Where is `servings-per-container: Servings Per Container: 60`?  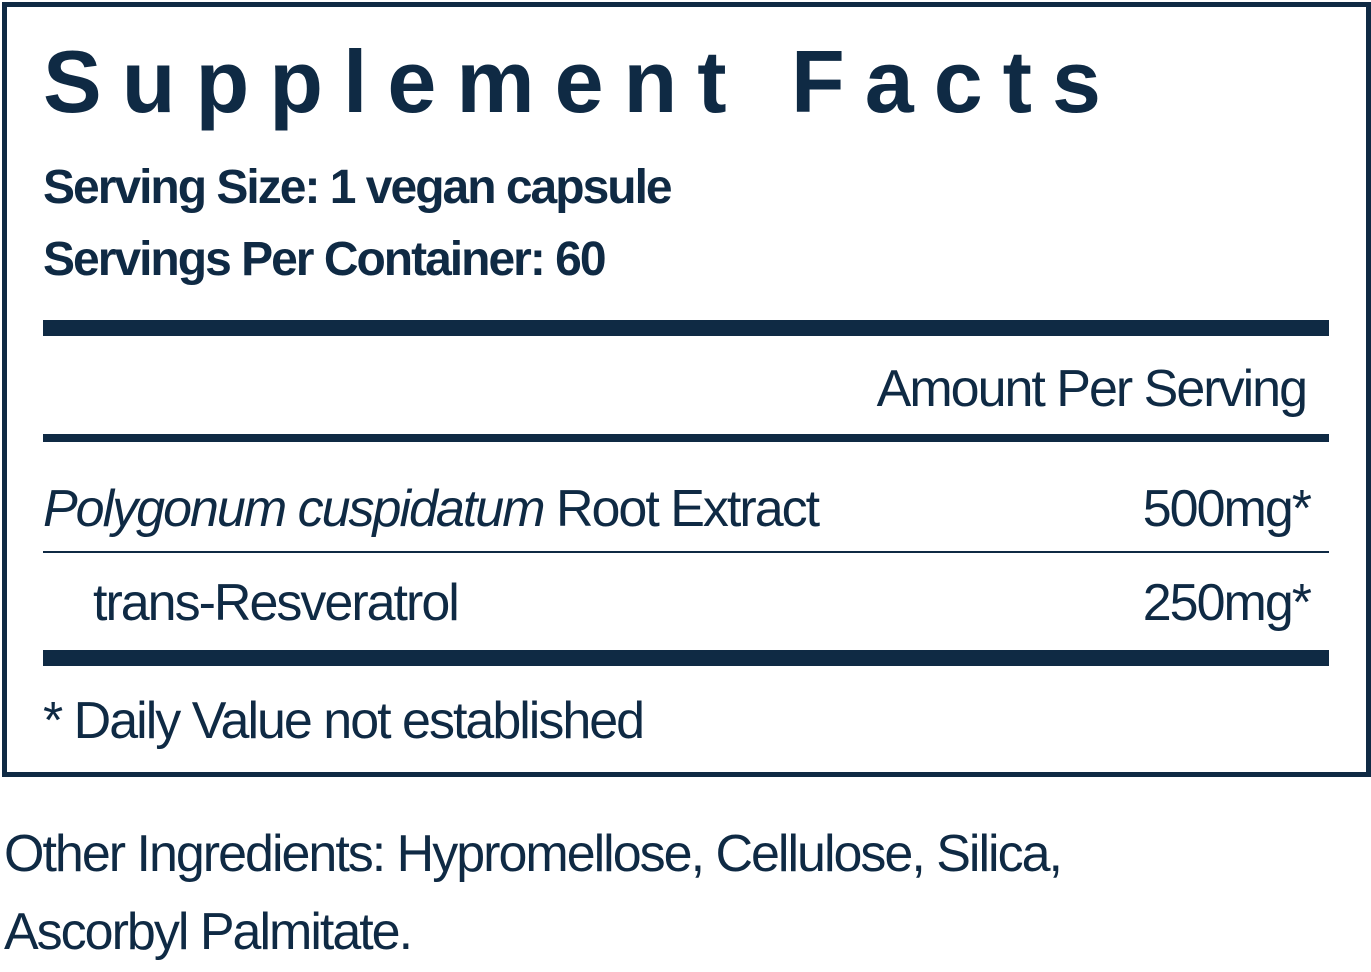 servings-per-container: Servings Per Container: 60 is located at coordinates (325, 259).